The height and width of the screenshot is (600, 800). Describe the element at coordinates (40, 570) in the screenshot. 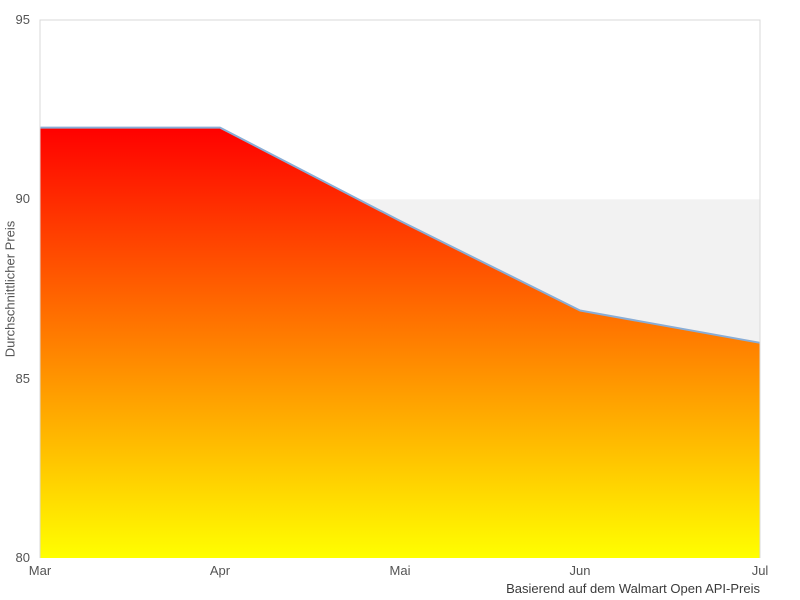

I see `x-tick-label-mar: Mar` at that location.